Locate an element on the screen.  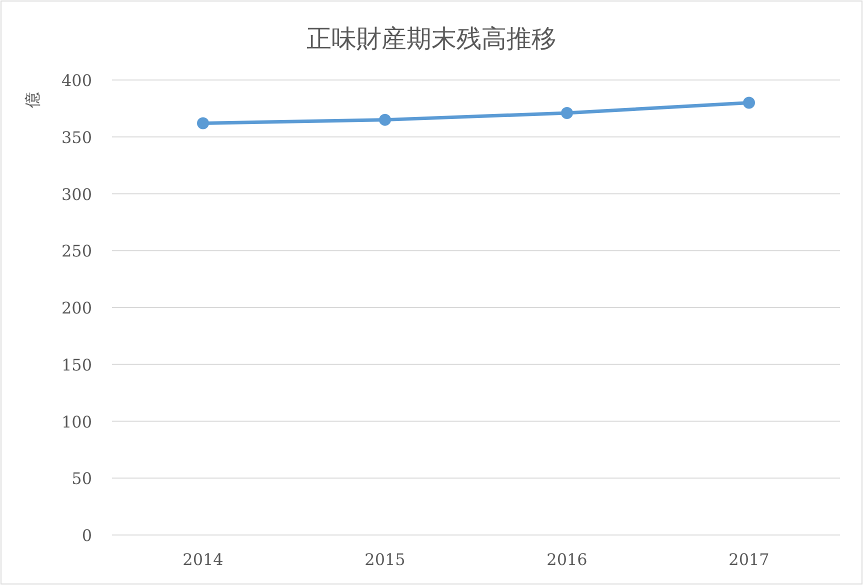
y-tick-label: 0 is located at coordinates (87, 535).